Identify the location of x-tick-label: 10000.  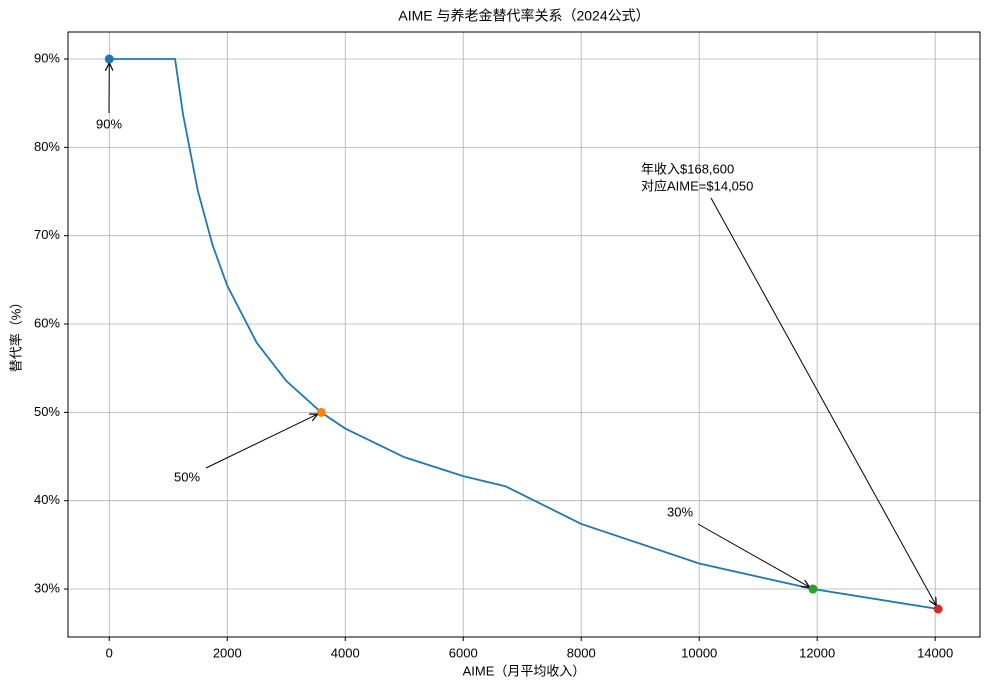
(699, 652).